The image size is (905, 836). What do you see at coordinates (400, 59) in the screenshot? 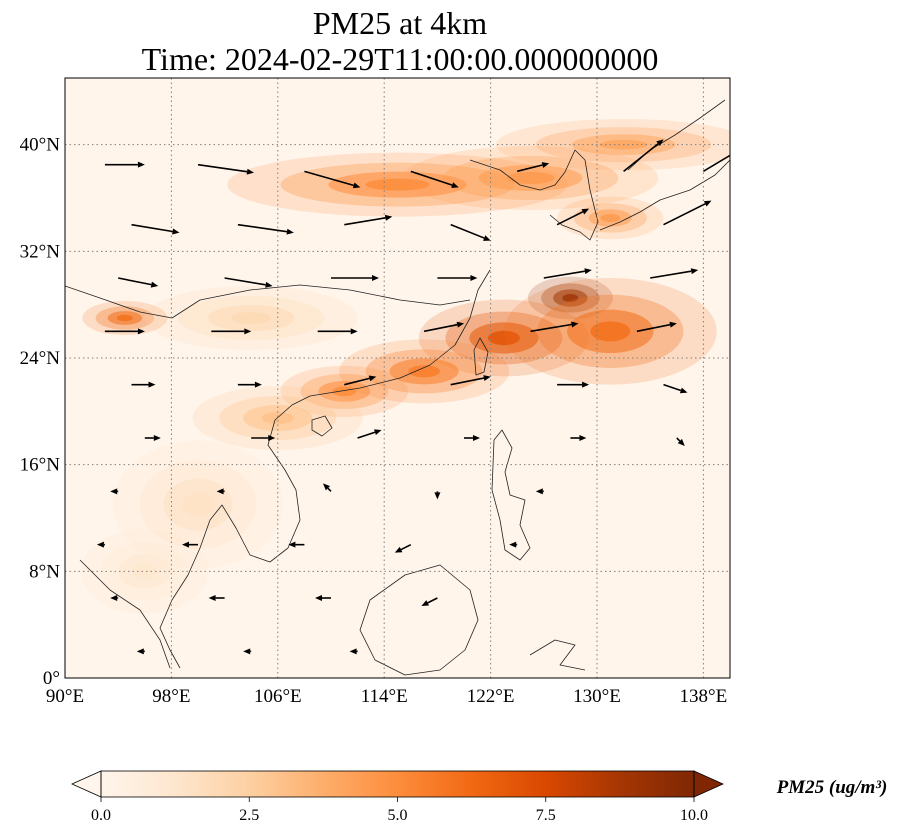
I see `map-title-line-2: Time: 2024-02-29T11:00:00.000000000` at bounding box center [400, 59].